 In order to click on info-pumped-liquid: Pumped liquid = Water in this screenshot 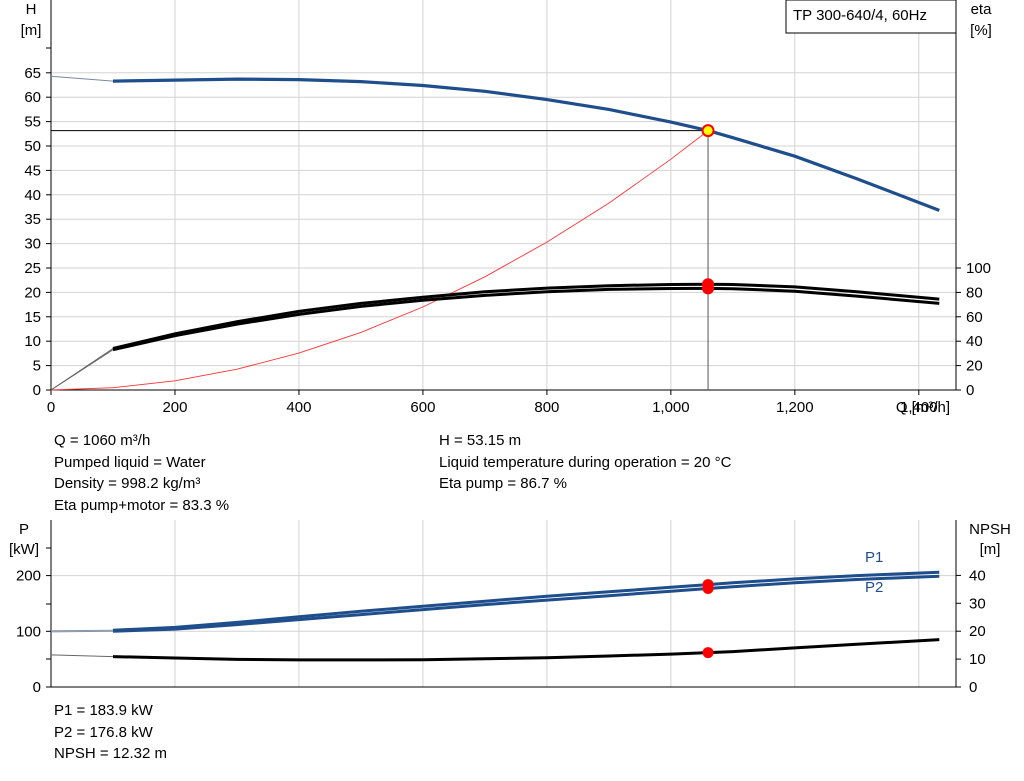, I will do `click(130, 462)`.